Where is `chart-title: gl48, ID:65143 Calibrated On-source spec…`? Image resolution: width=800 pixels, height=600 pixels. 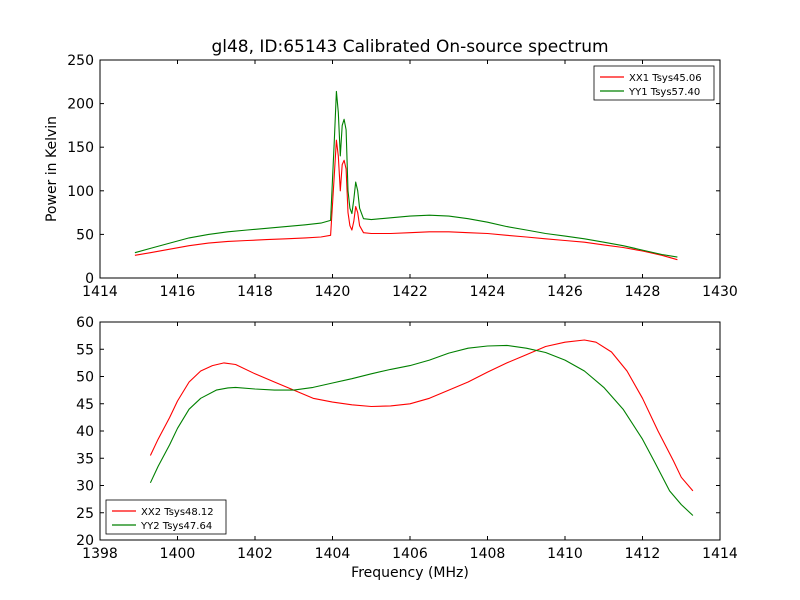
chart-title: gl48, ID:65143 Calibrated On-source spec… is located at coordinates (409, 47).